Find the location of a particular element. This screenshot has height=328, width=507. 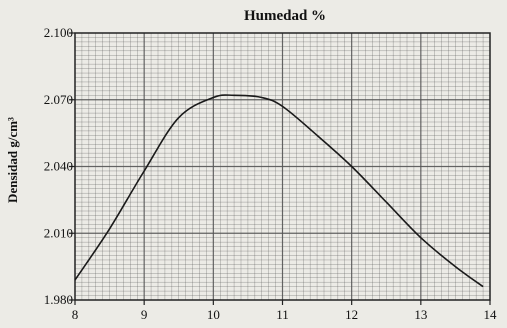

y-tick-label: 2.100 is located at coordinates (58, 32).